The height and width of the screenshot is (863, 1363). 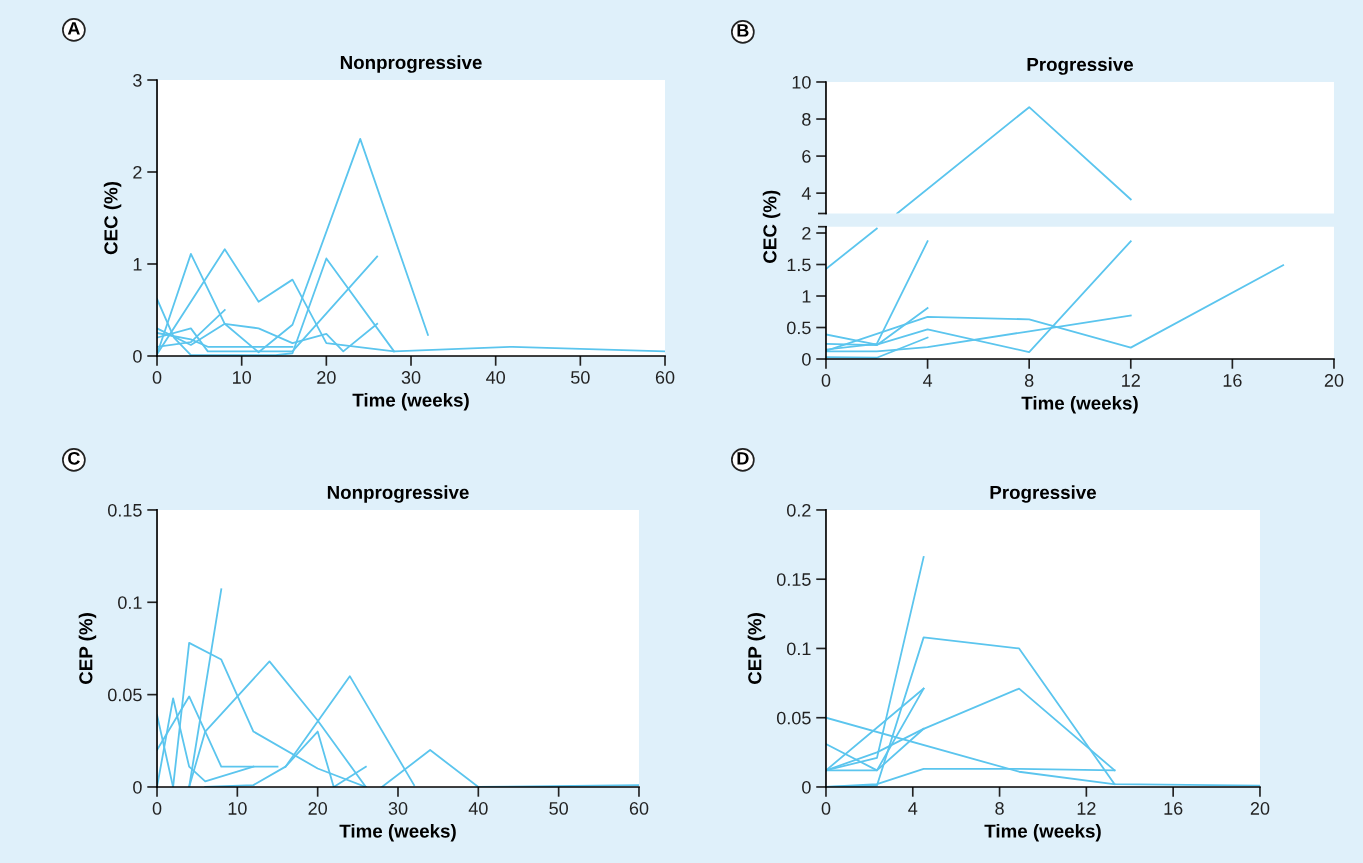 What do you see at coordinates (799, 510) in the screenshot?
I see `y-tick-label: 0.2` at bounding box center [799, 510].